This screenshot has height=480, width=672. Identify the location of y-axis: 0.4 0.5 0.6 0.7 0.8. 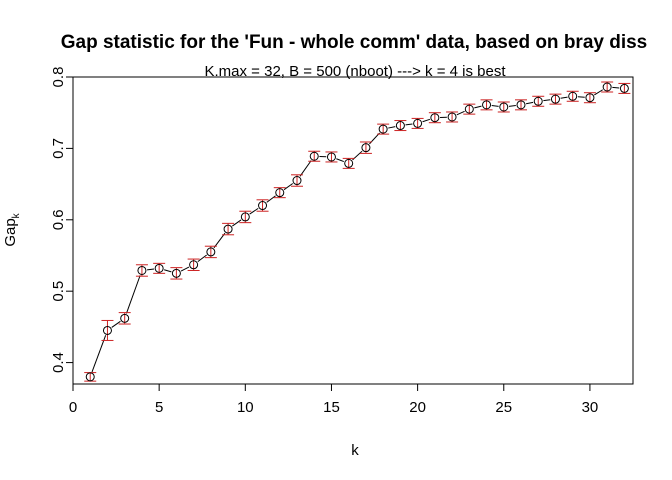
(62, 220).